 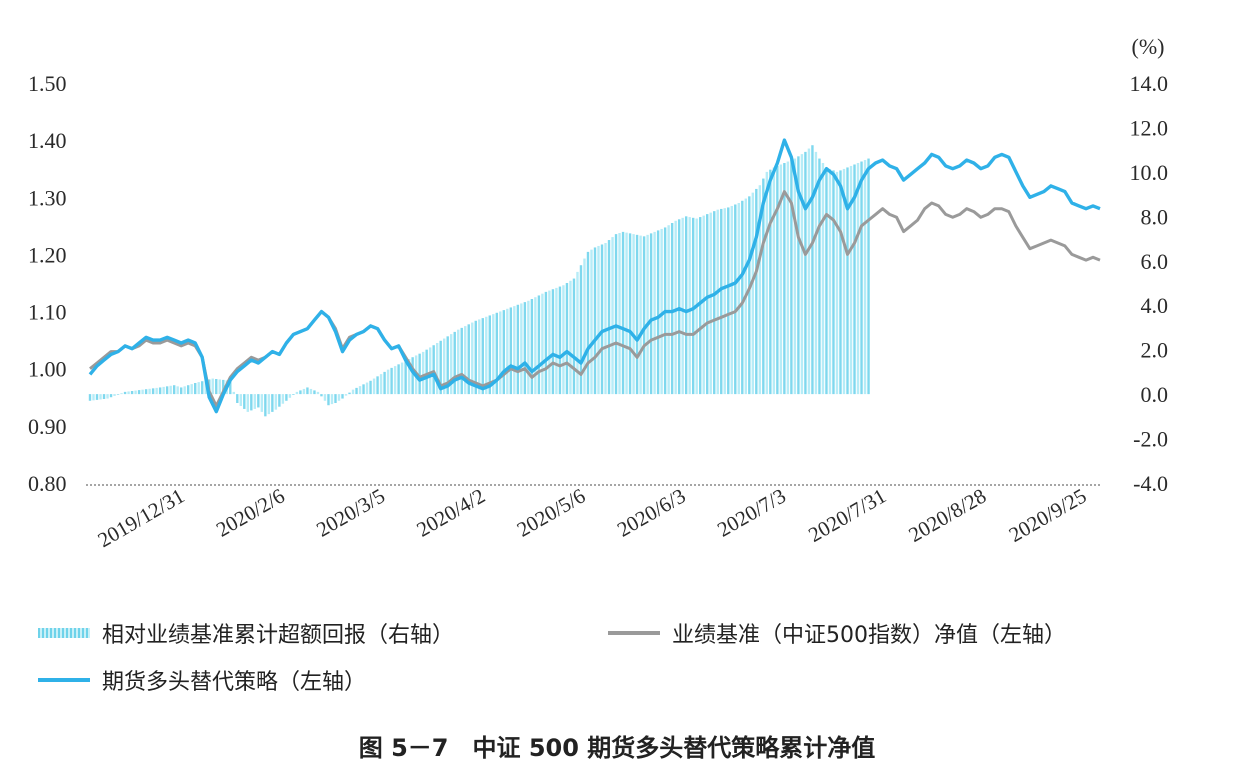 I want to click on left-tick-label: 1.40, so click(x=47, y=140).